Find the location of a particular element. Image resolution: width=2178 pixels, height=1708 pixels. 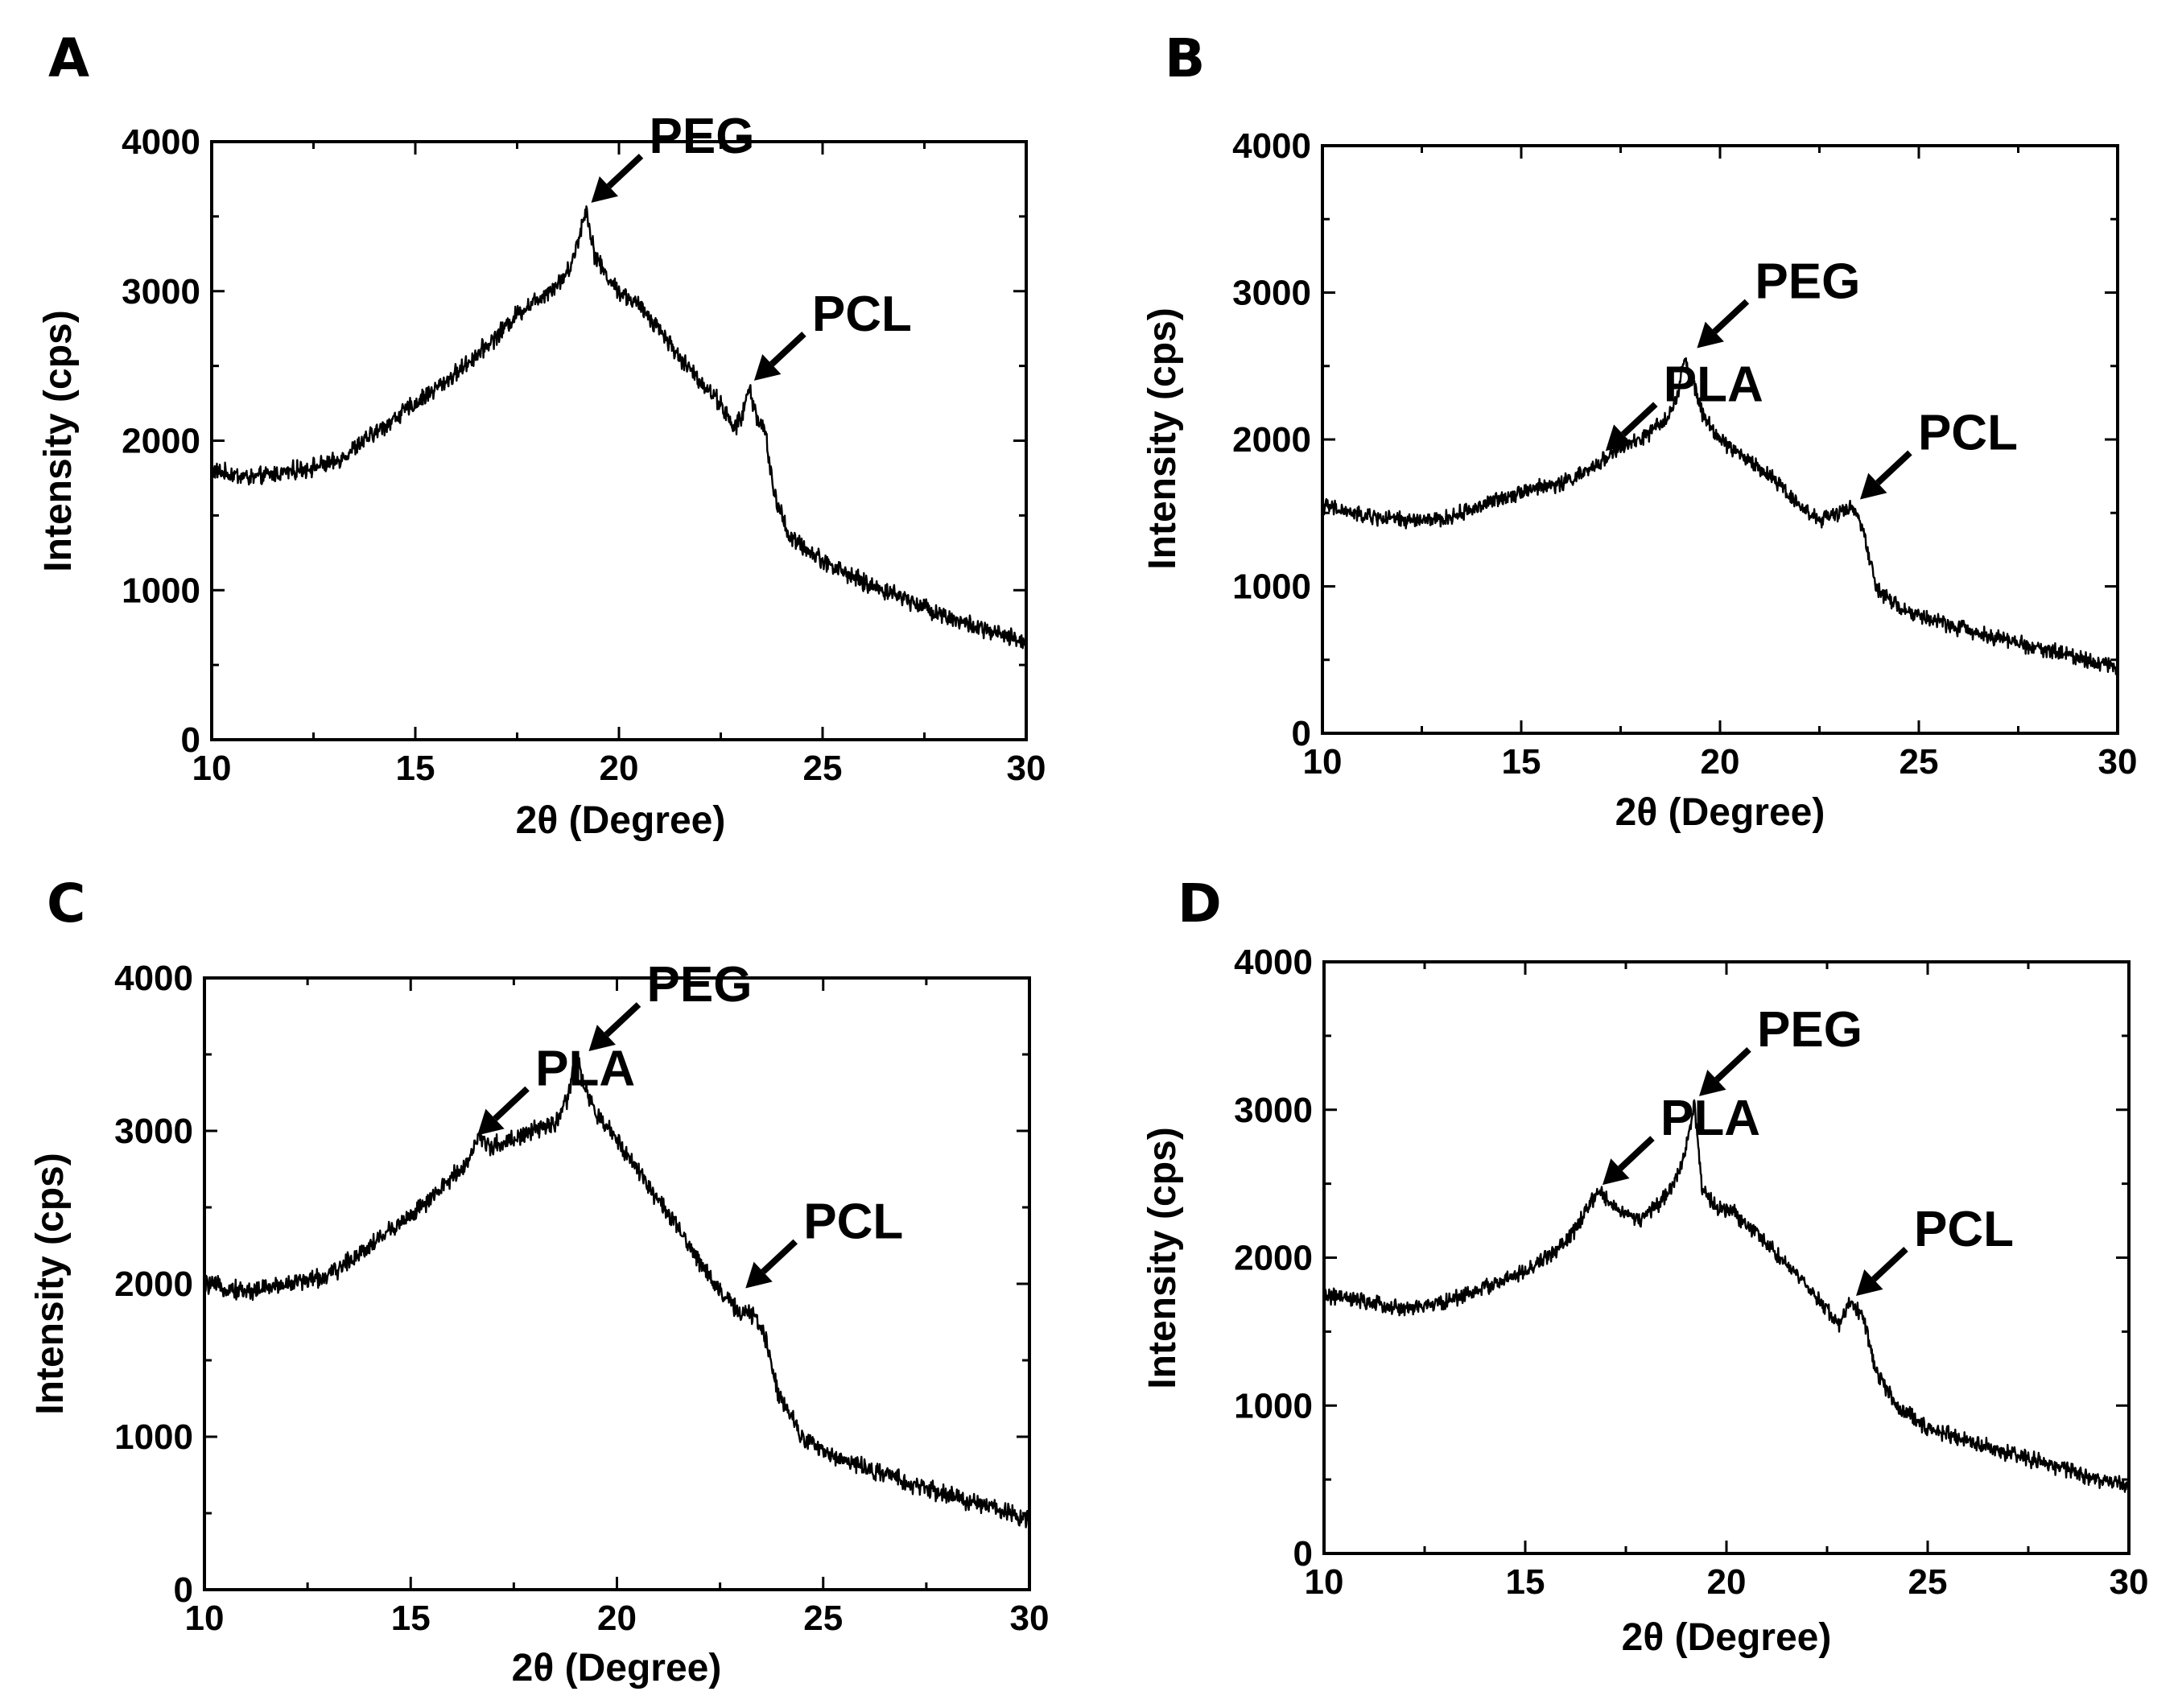

series-line-d is located at coordinates (1726, 1296).